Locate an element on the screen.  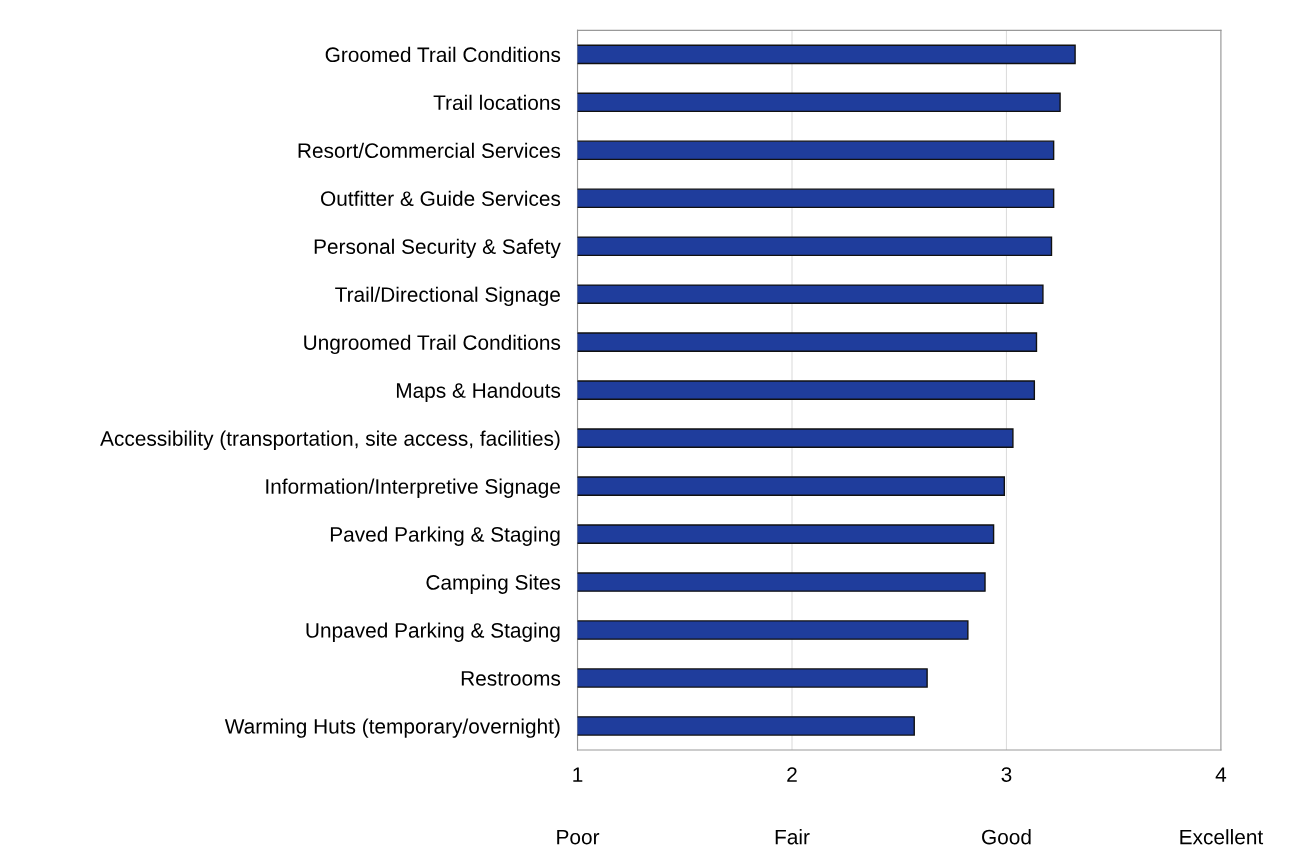
x-tick-label: 2 is located at coordinates (792, 774).